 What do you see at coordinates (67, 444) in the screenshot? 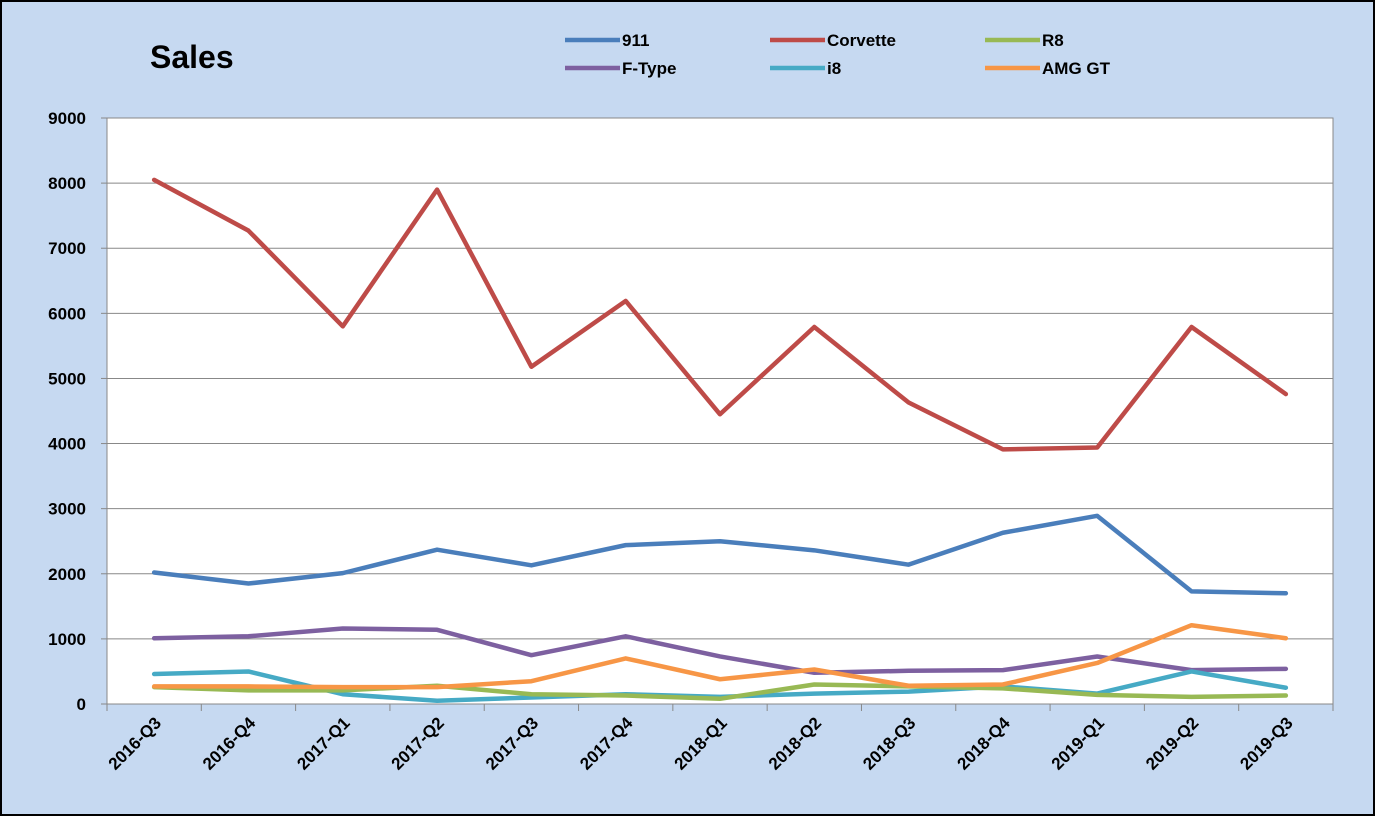
I see `y-tick-label: 4000` at bounding box center [67, 444].